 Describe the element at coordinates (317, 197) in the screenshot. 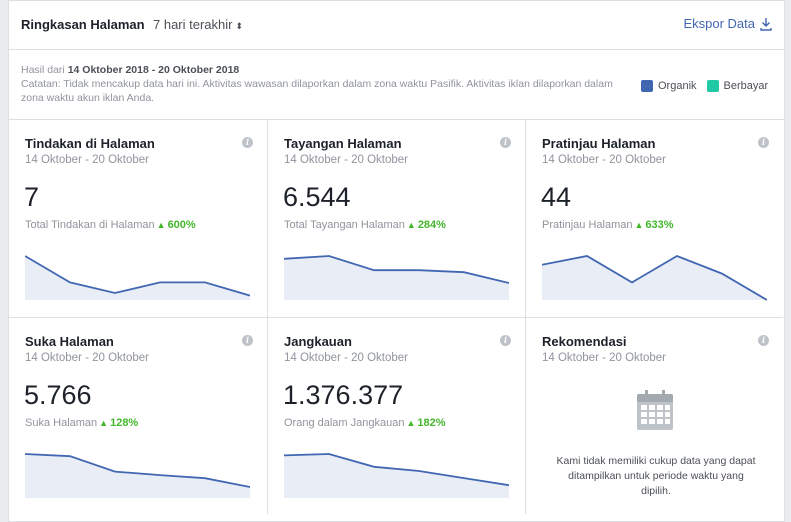

I see `card-value: 6.544` at that location.